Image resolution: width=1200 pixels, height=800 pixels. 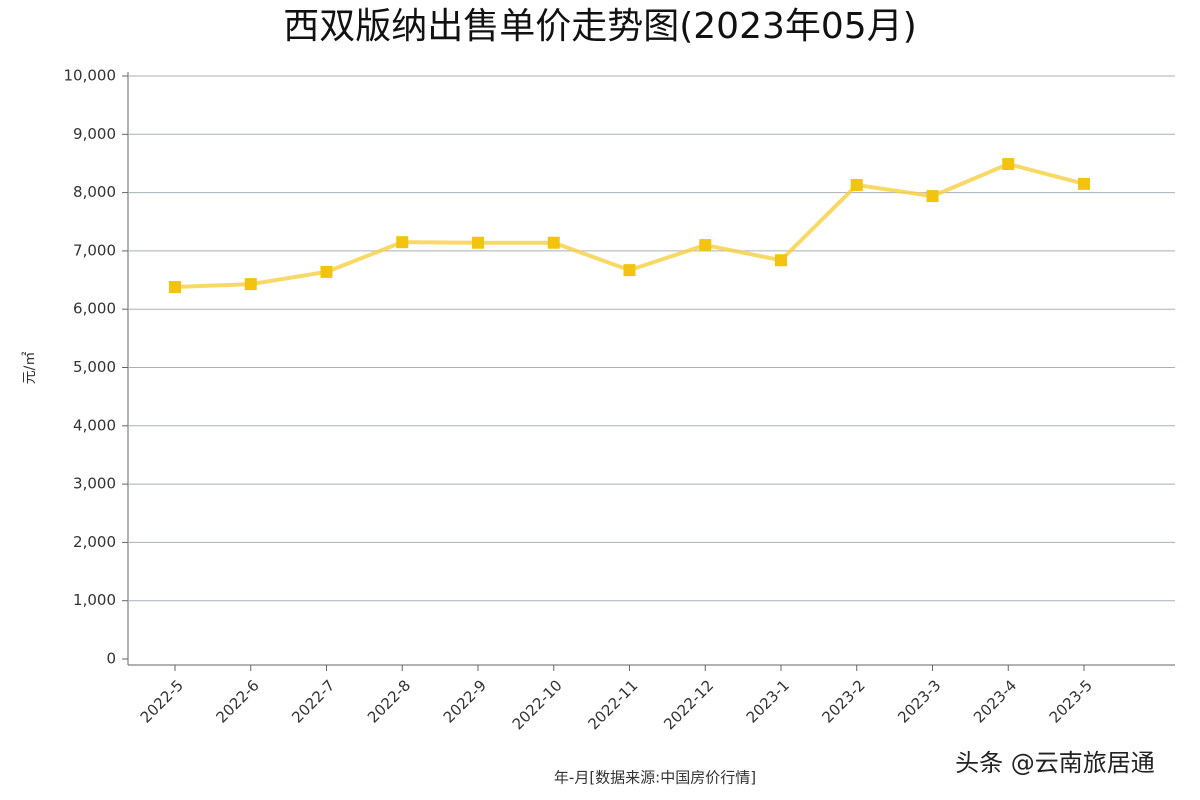 I want to click on y-tick-label: 6,000, so click(x=94, y=309).